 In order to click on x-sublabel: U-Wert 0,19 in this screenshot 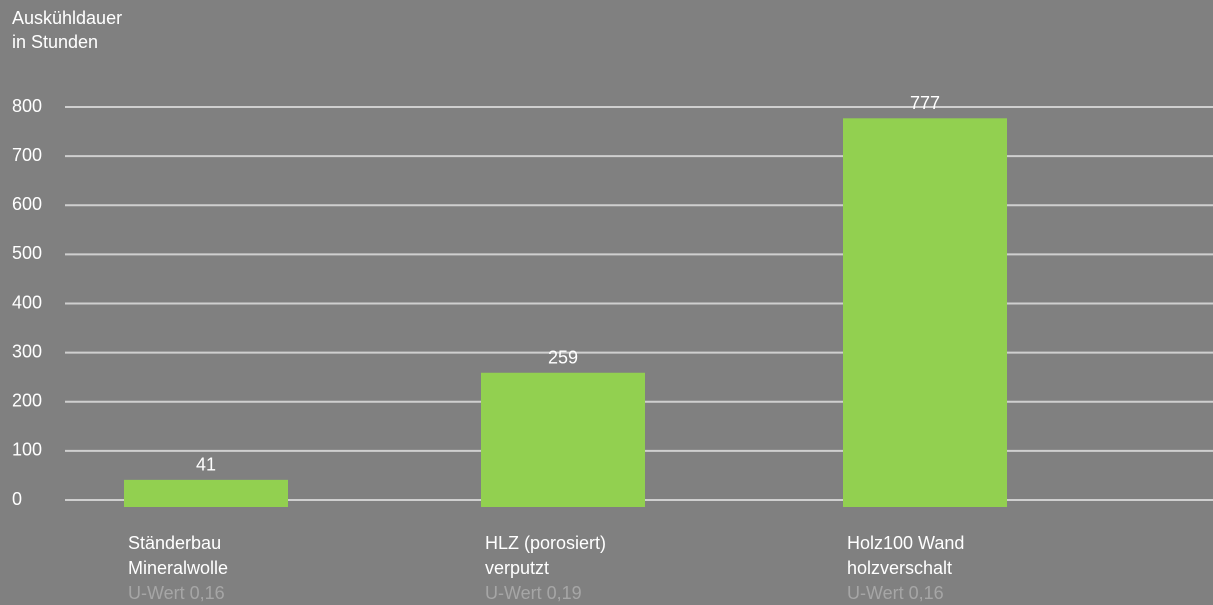, I will do `click(533, 593)`.